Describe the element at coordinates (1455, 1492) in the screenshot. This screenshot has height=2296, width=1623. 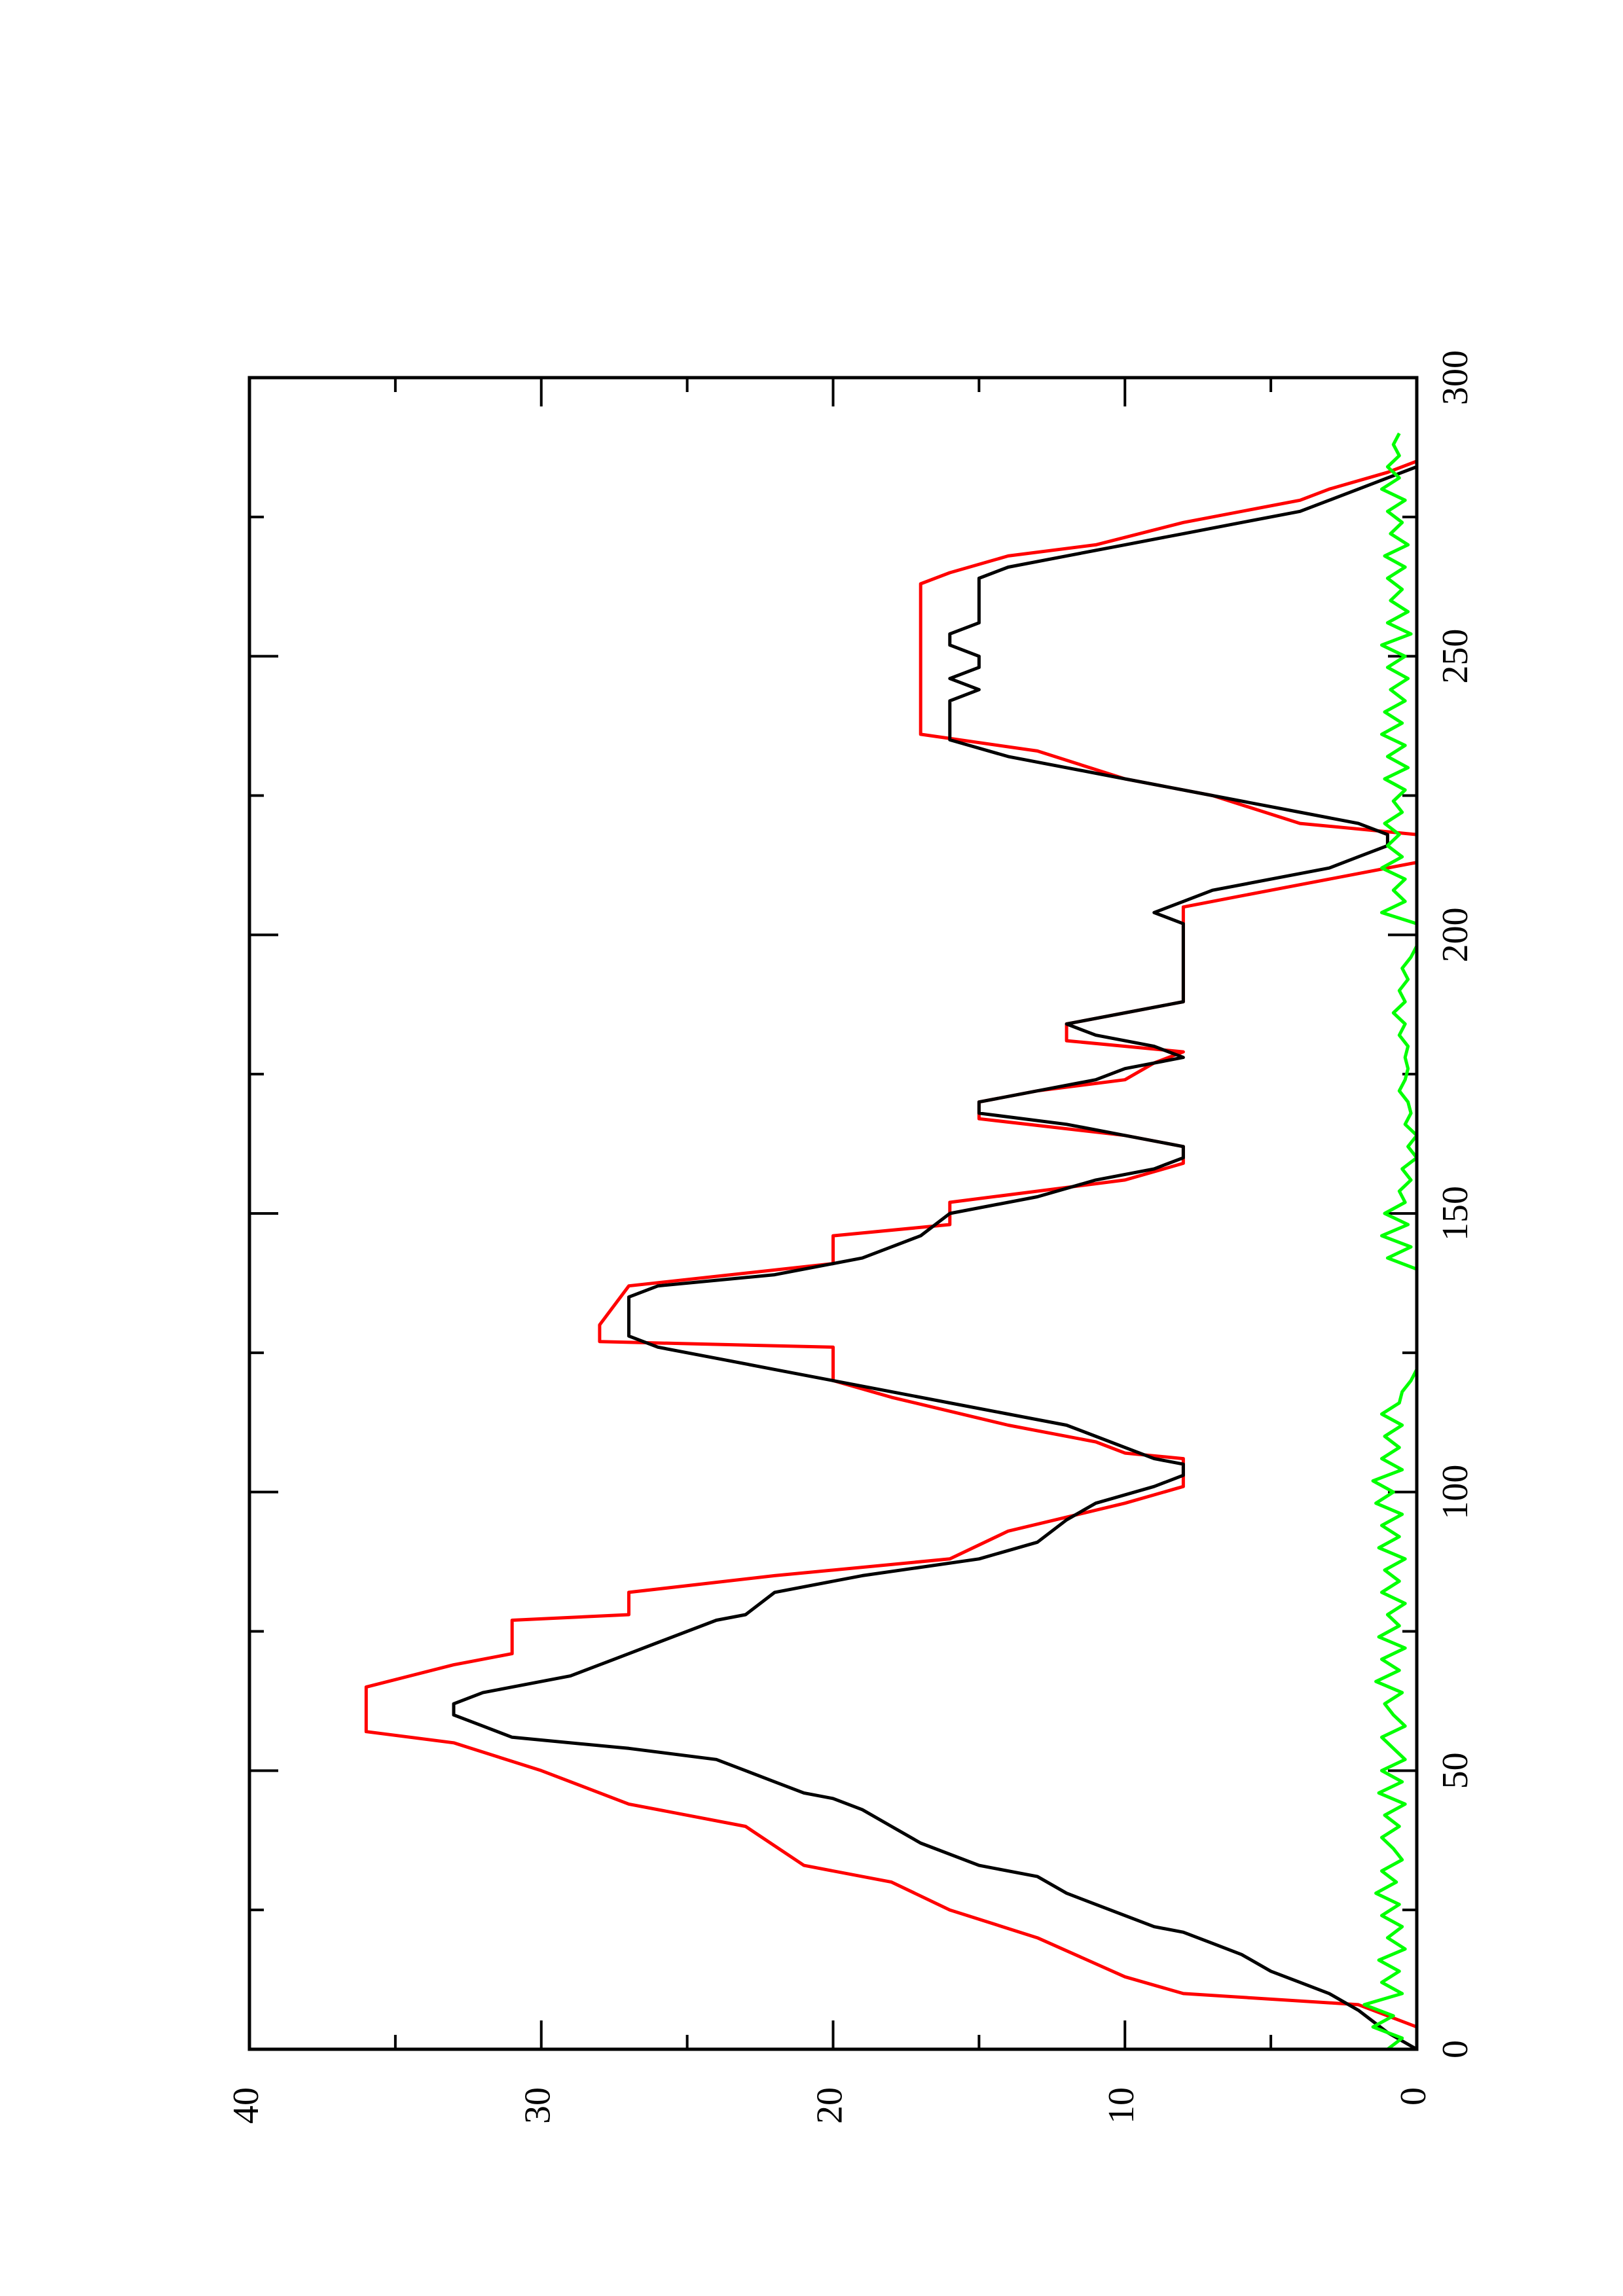
I see `x-tick-label: 100` at that location.